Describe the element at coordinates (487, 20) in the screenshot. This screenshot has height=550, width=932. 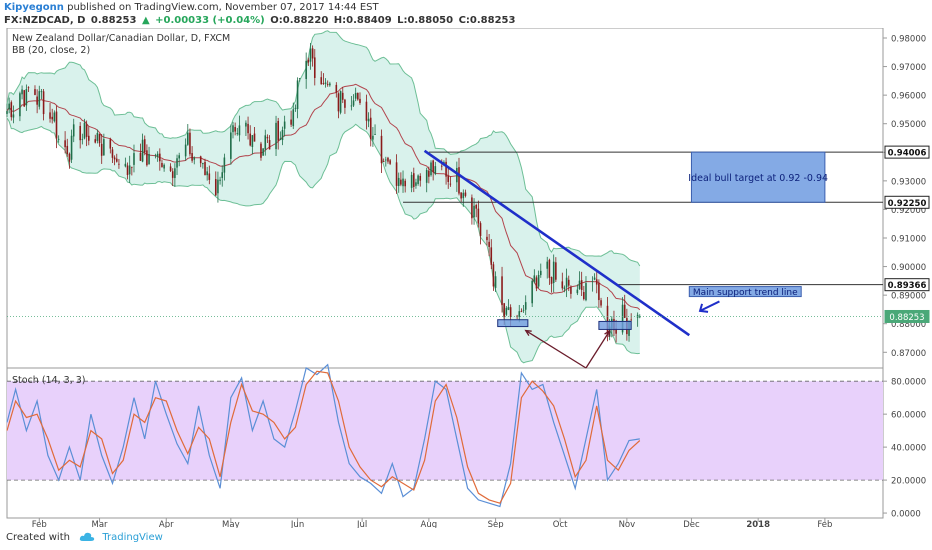
I see `close-value: C:0.88253` at that location.